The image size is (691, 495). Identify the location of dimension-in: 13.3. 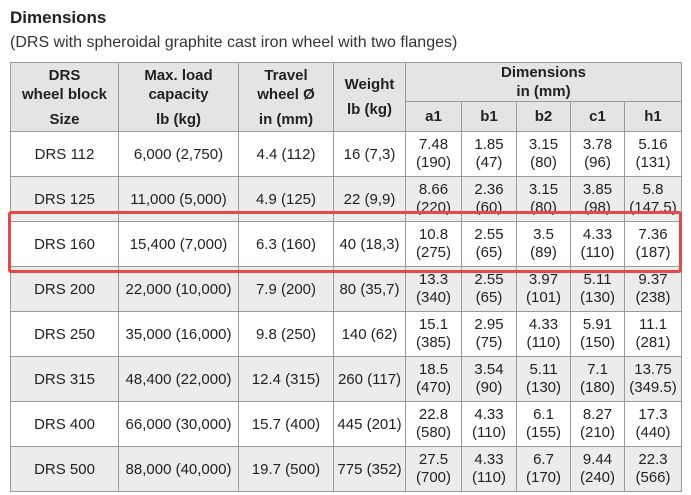
(433, 279).